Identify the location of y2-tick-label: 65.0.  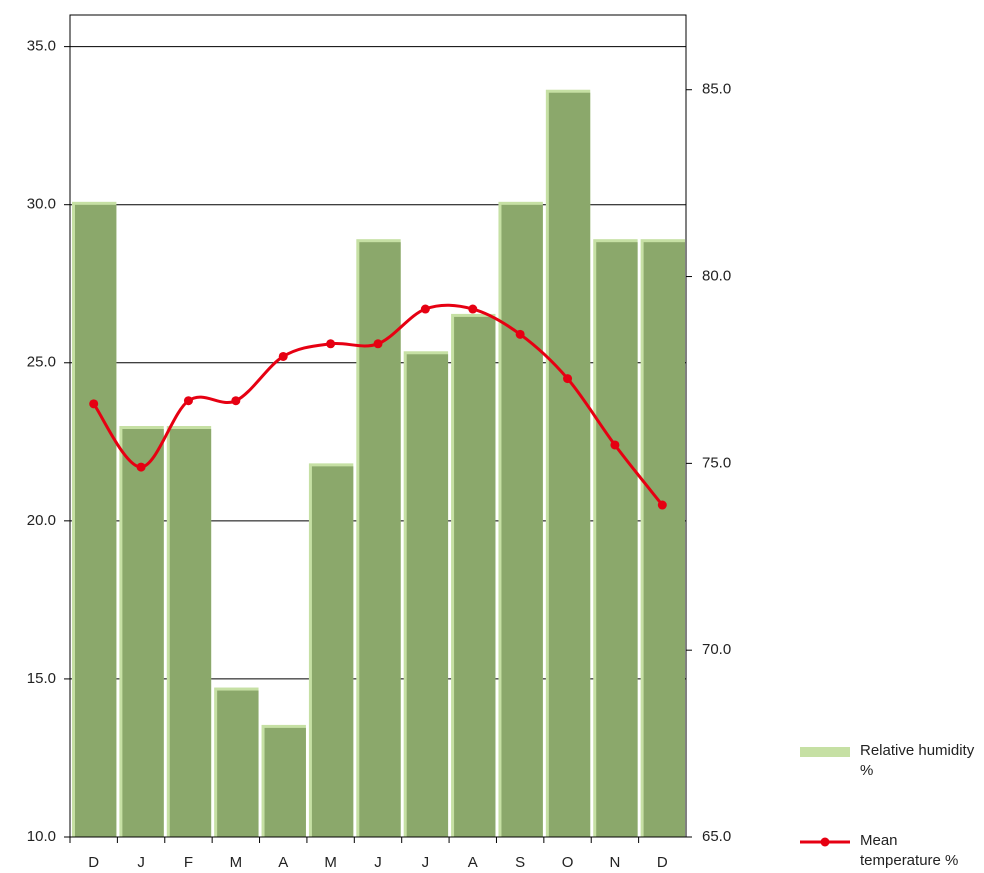
(716, 836).